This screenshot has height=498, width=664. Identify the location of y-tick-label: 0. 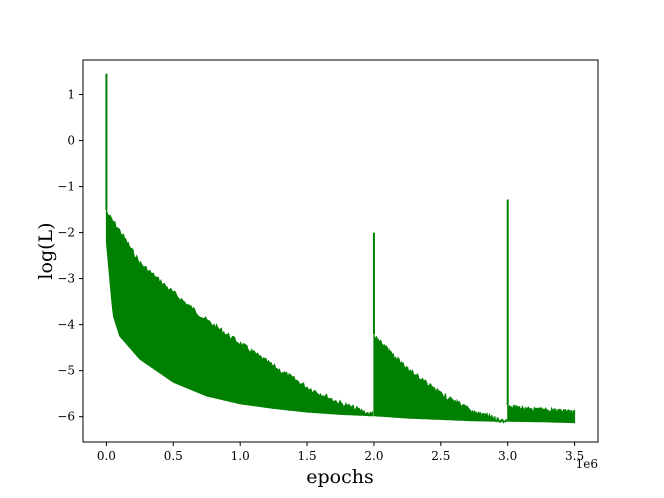
(71, 141).